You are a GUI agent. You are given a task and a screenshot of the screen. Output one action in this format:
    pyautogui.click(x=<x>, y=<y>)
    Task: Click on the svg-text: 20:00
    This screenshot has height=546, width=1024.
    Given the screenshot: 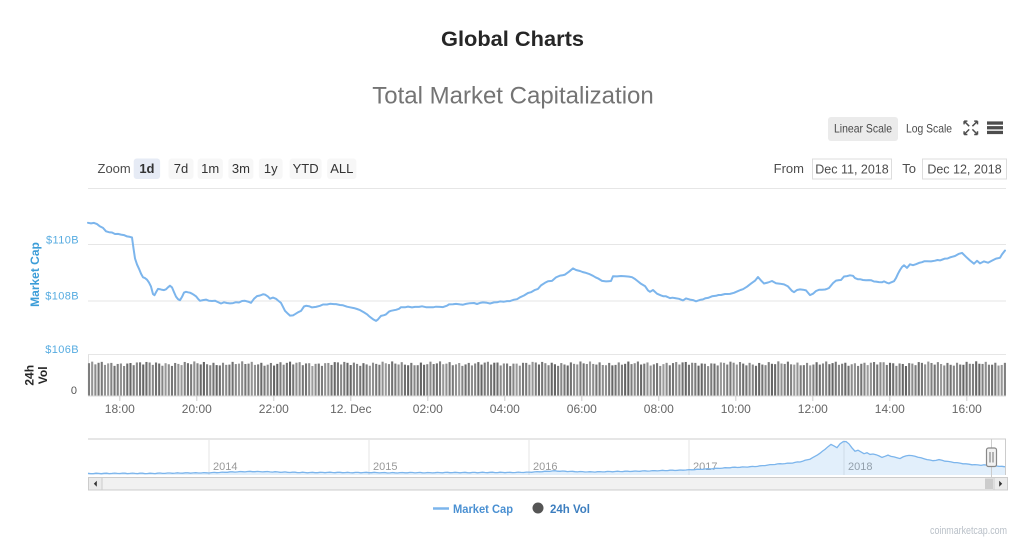 What is the action you would take?
    pyautogui.click(x=197, y=409)
    